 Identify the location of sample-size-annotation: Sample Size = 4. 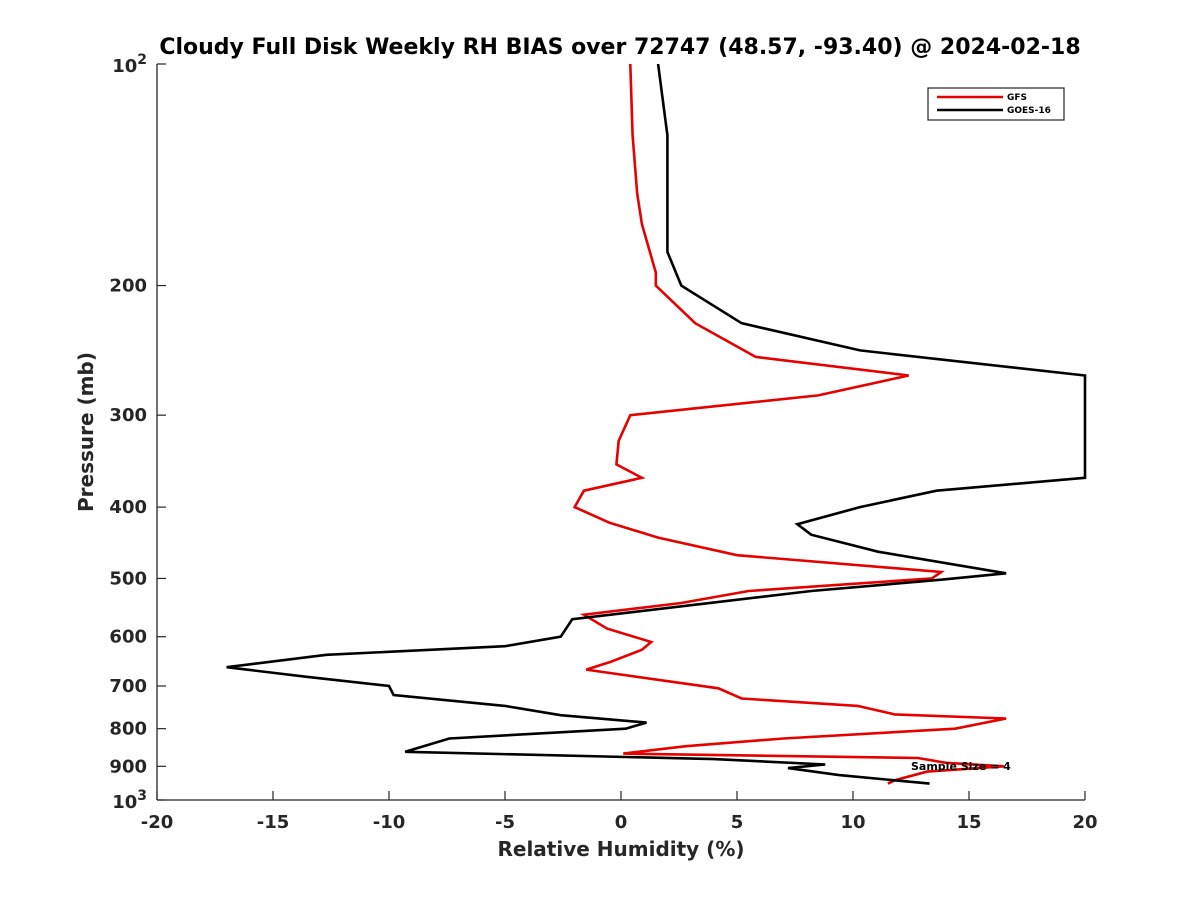
(961, 766).